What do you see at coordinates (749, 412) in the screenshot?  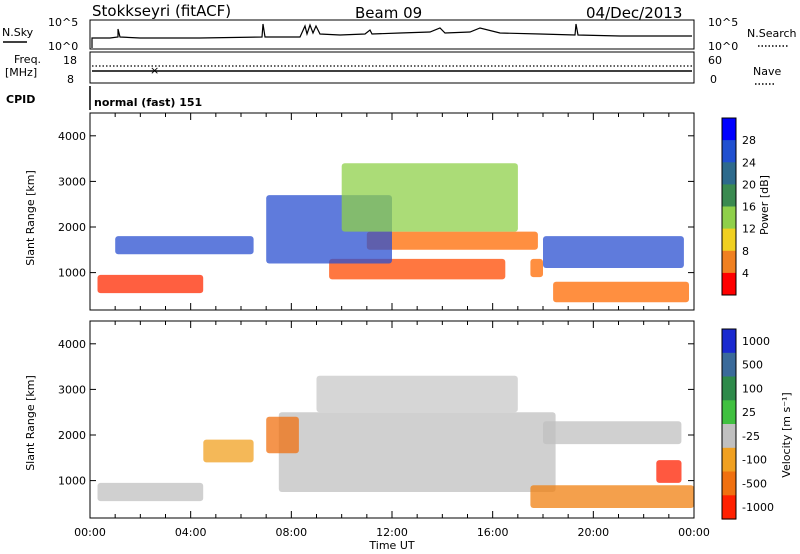 I see `colorbar-tick-label: 25` at bounding box center [749, 412].